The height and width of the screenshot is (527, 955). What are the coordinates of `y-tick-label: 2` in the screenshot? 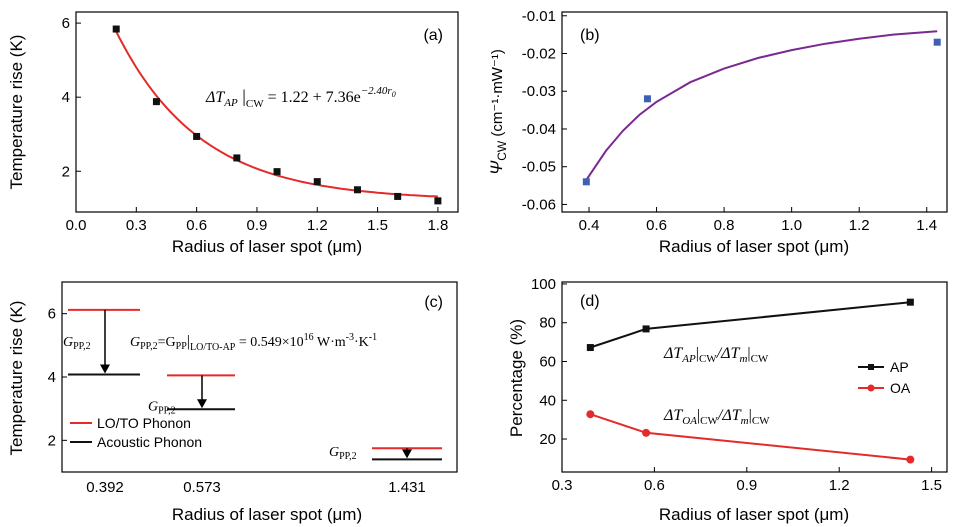 It's located at (52, 440).